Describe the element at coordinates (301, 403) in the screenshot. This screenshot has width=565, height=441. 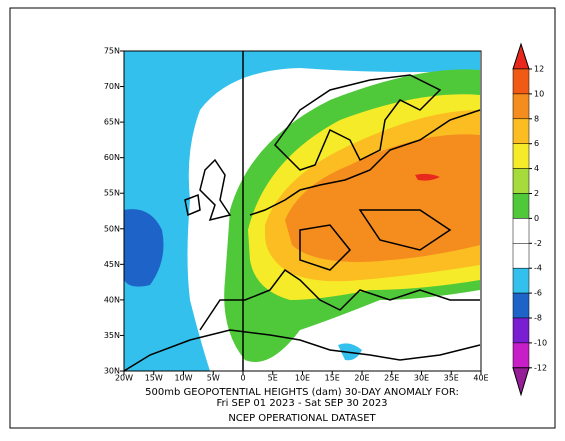
I see `title-line: Fri SEP 01 2023 - Sat SEP 30 2023` at that location.